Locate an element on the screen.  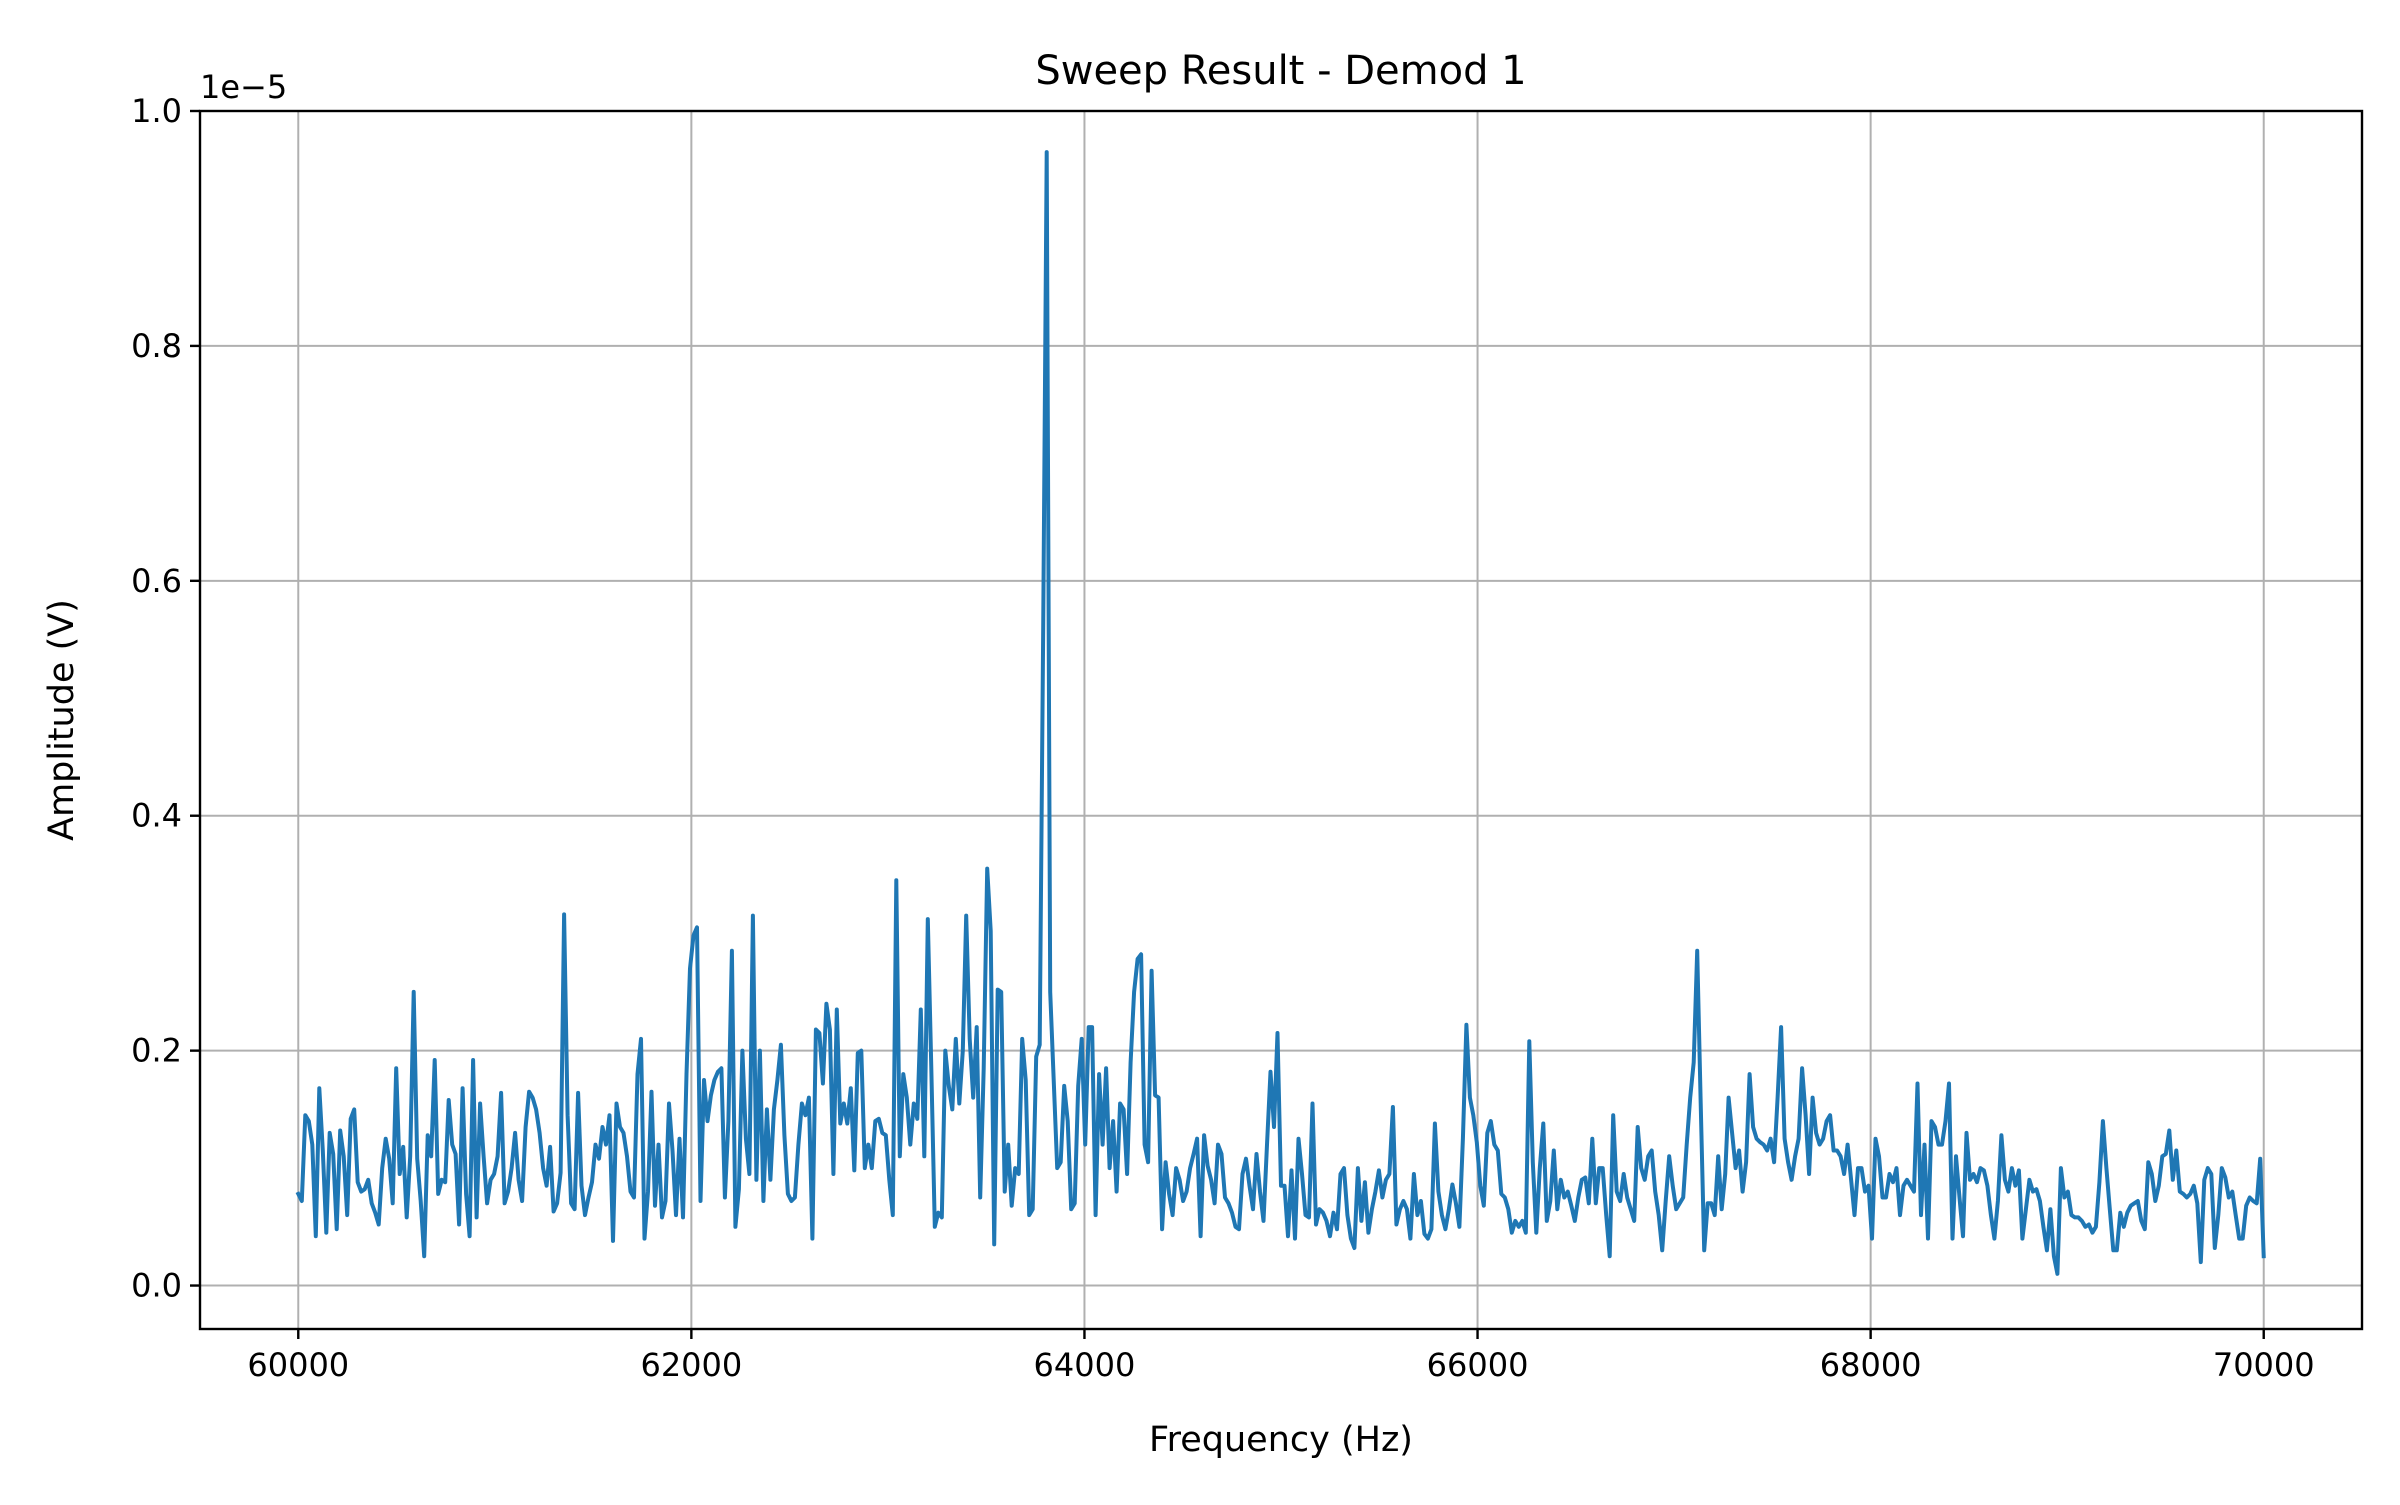
x-axis-label: Frequency (Hz) is located at coordinates (1281, 1440).